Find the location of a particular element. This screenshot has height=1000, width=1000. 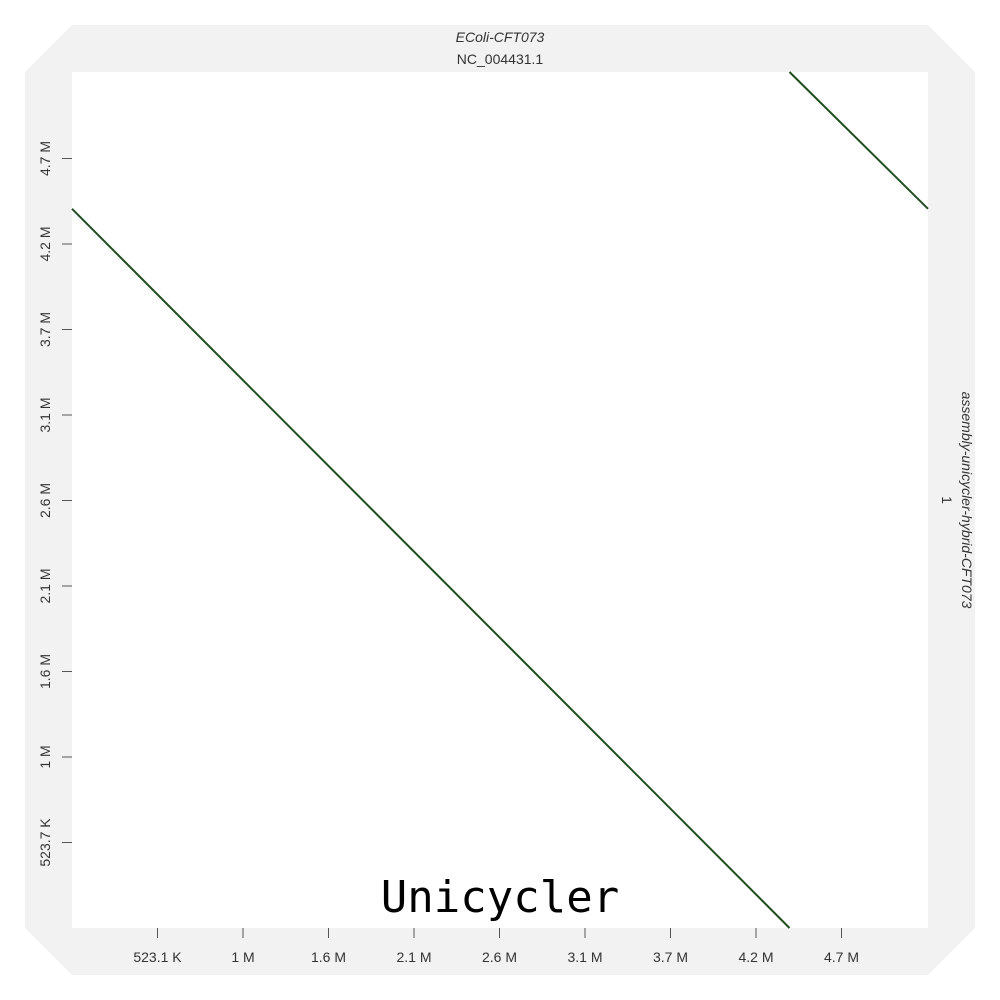

x-tick-label: 4.7 M is located at coordinates (841, 957).